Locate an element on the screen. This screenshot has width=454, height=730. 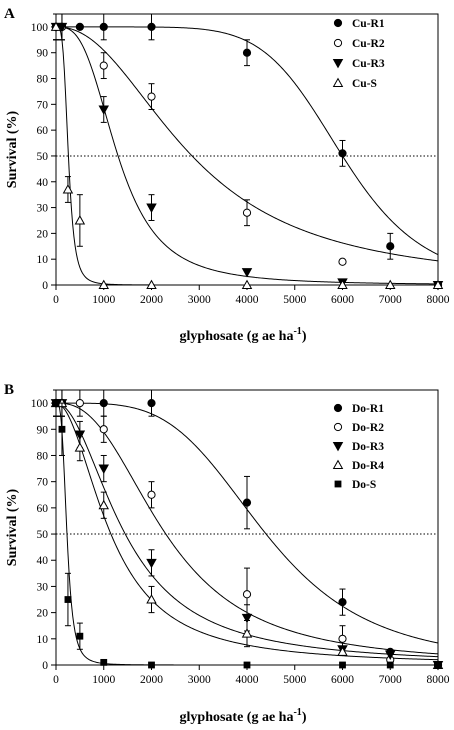
panel-b-ytick-label: 50 is located at coordinates (43, 535).